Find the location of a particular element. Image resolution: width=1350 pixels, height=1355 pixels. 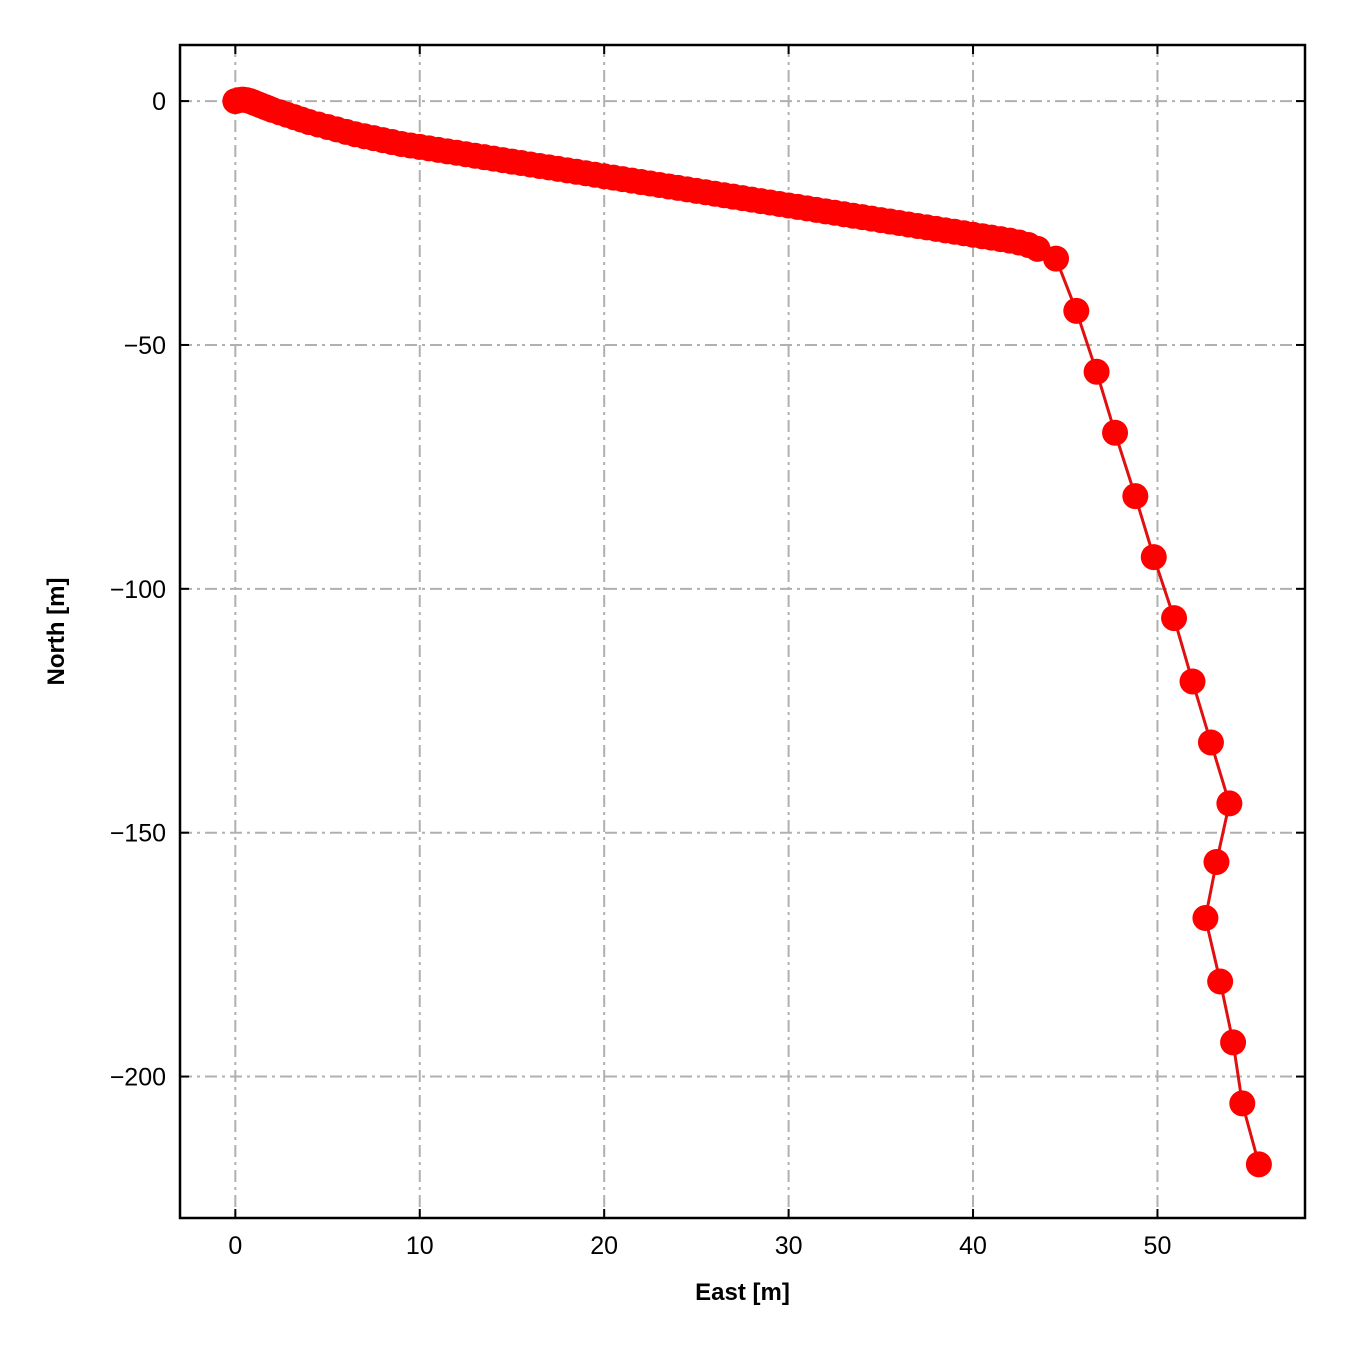

x-tick-label: 0 is located at coordinates (235, 1246).